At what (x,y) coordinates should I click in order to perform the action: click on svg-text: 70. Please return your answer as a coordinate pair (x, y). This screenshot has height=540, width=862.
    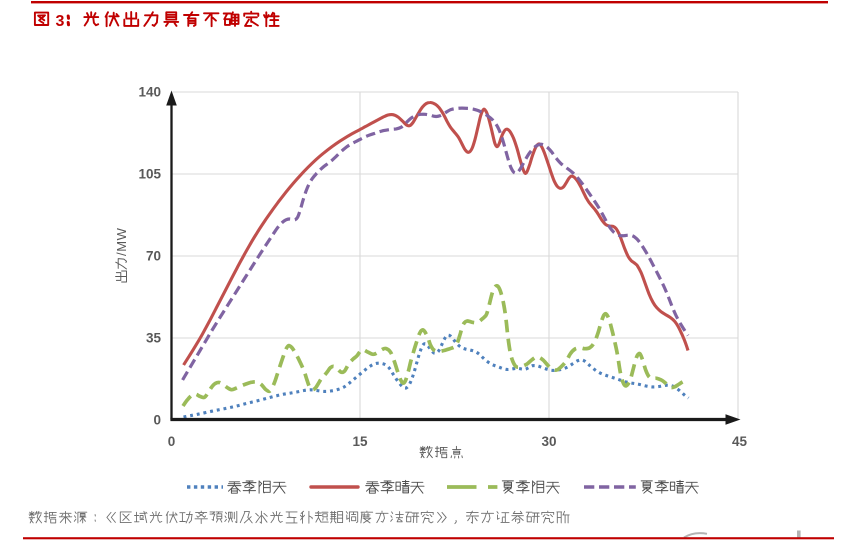
    Looking at the image, I should click on (153, 256).